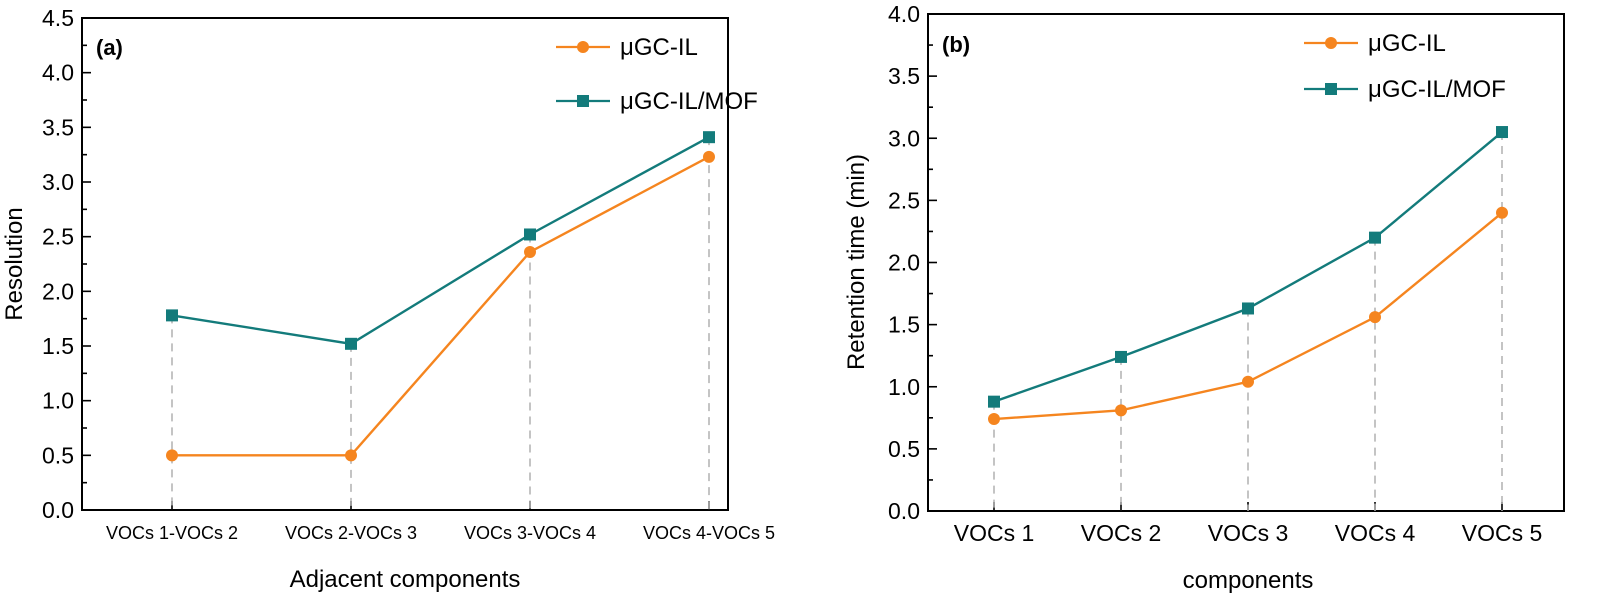 The image size is (1600, 609). I want to click on panel-b-y-axis-title: Retention time (min), so click(856, 262).